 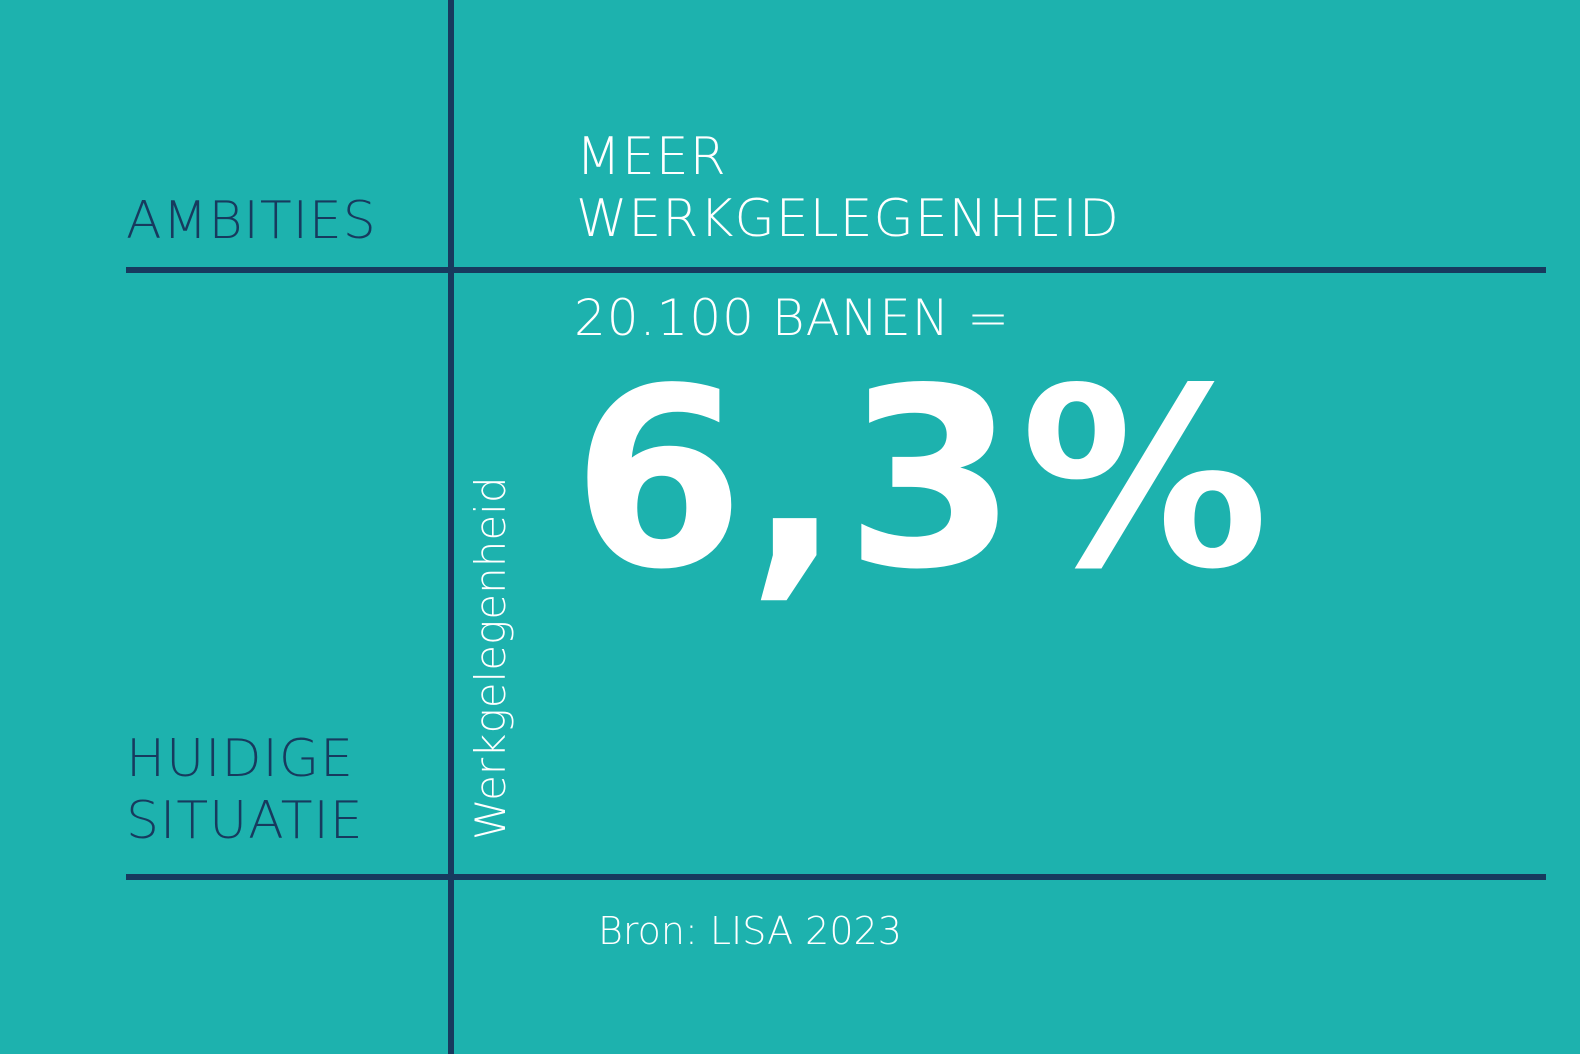 What do you see at coordinates (451, 527) in the screenshot?
I see `vertical-divider` at bounding box center [451, 527].